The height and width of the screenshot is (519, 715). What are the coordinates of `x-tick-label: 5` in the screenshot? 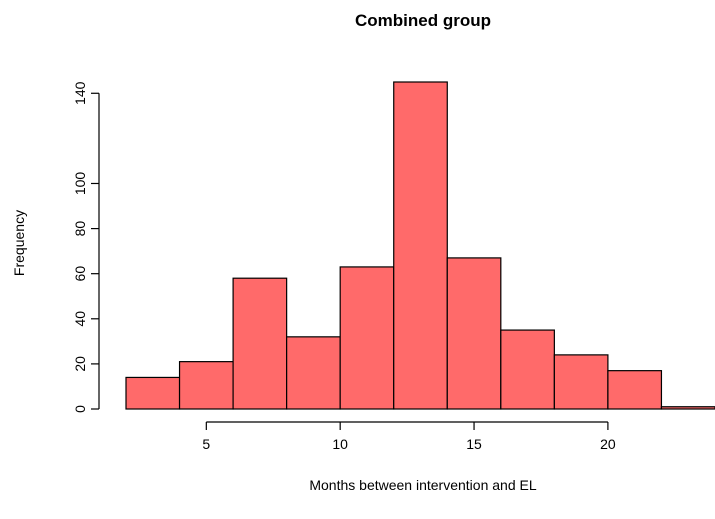 It's located at (206, 444).